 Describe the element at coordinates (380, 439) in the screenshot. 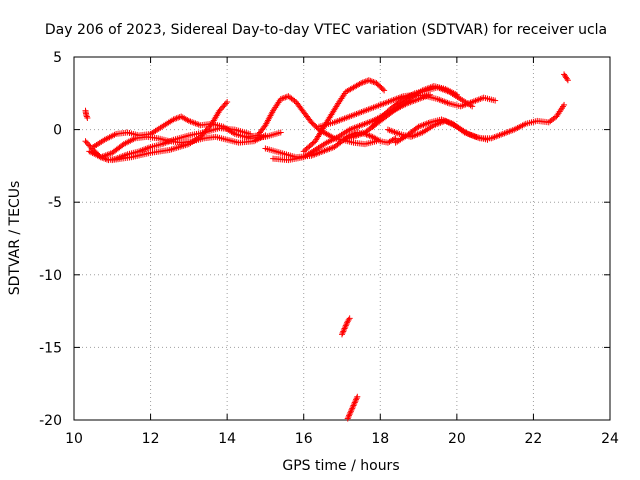

I see `x-tick-label: 18` at that location.